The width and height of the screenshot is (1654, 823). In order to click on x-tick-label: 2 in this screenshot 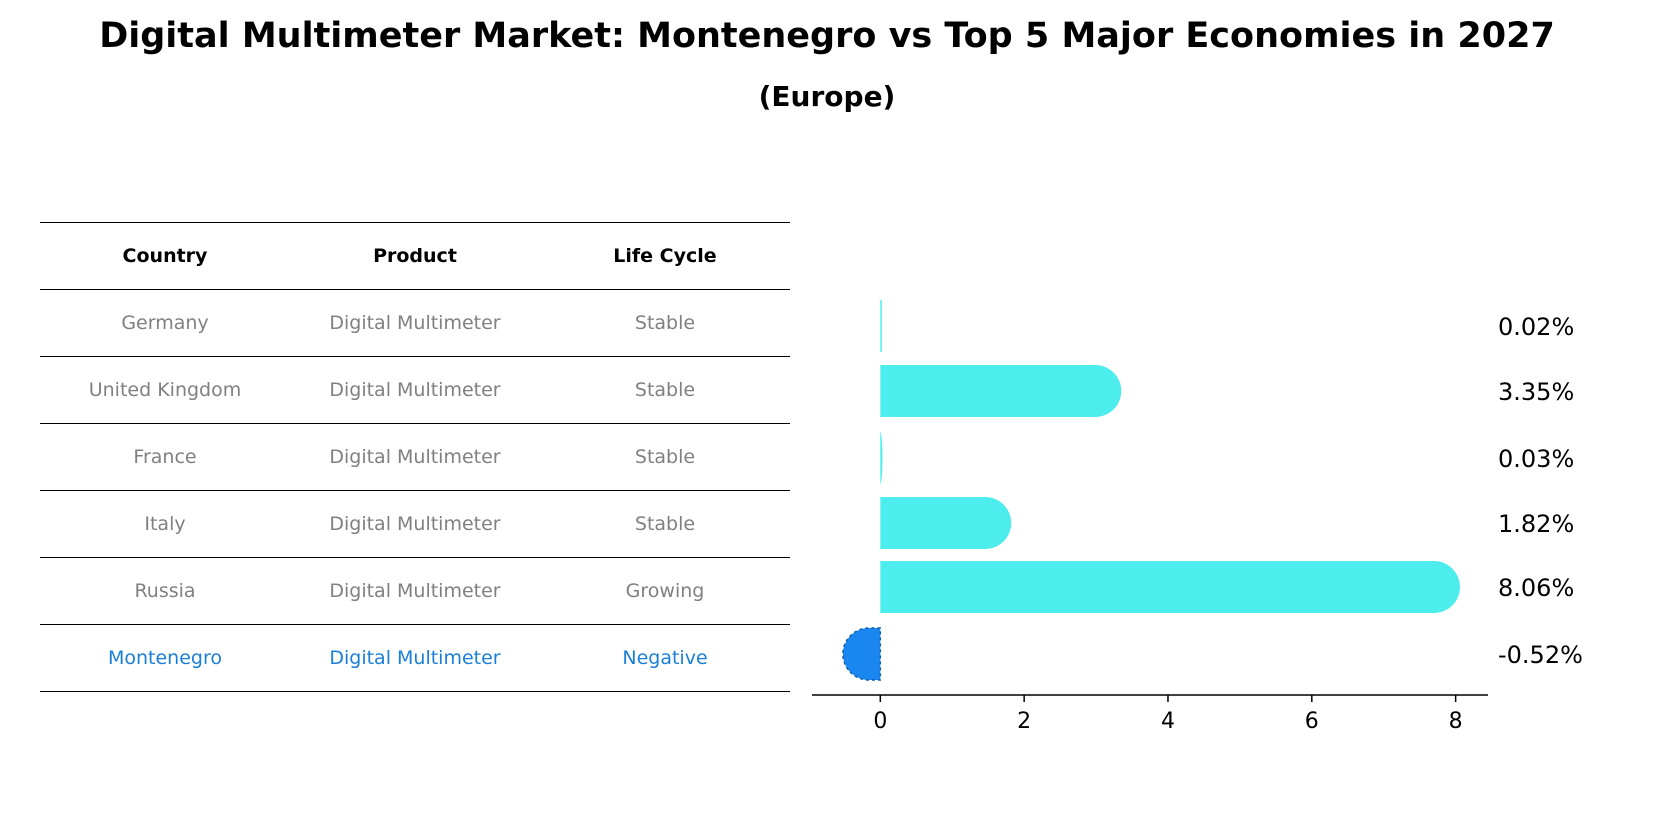, I will do `click(1024, 721)`.